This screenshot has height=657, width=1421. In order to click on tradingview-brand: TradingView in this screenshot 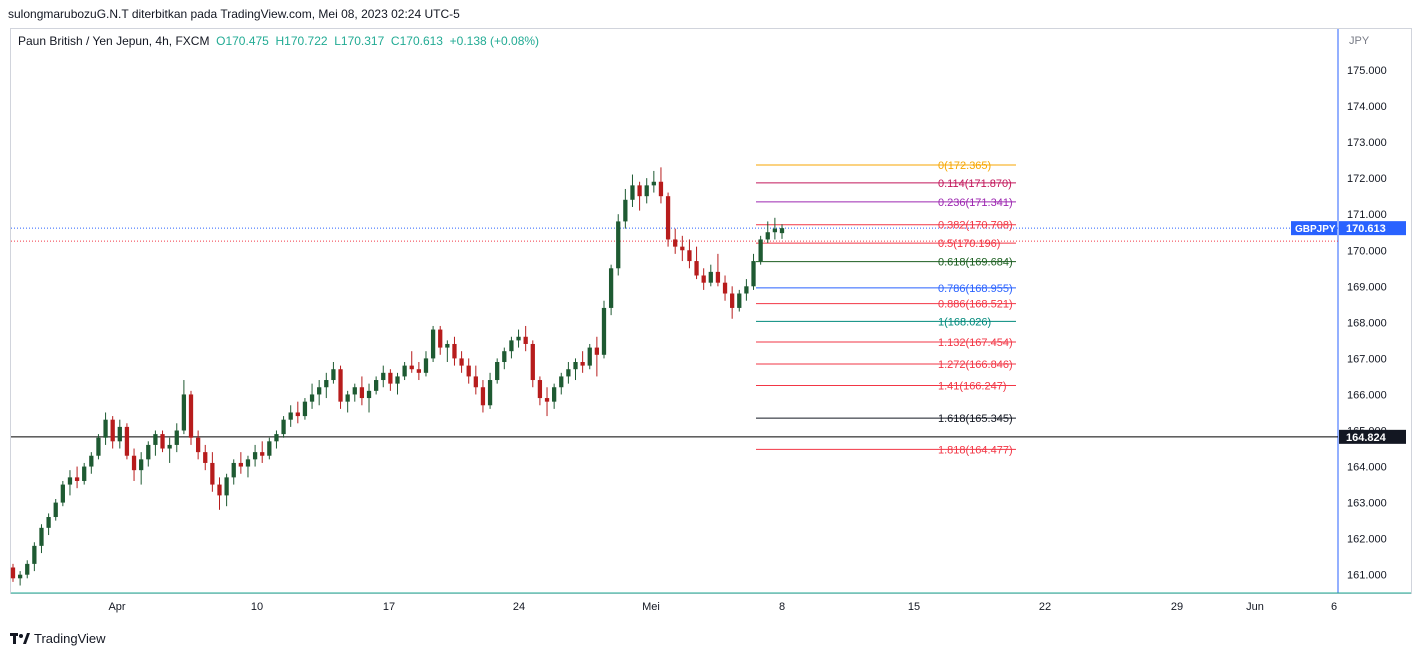, I will do `click(70, 638)`.